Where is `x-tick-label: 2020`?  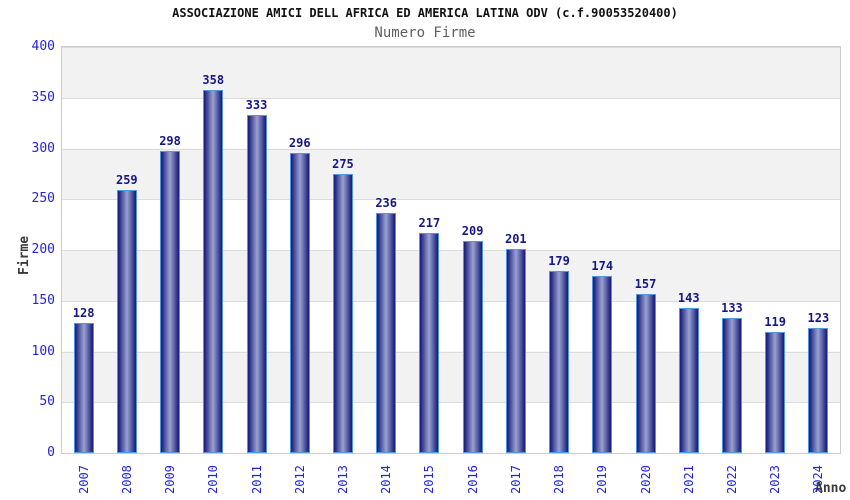 x-tick-label: 2020 is located at coordinates (645, 479).